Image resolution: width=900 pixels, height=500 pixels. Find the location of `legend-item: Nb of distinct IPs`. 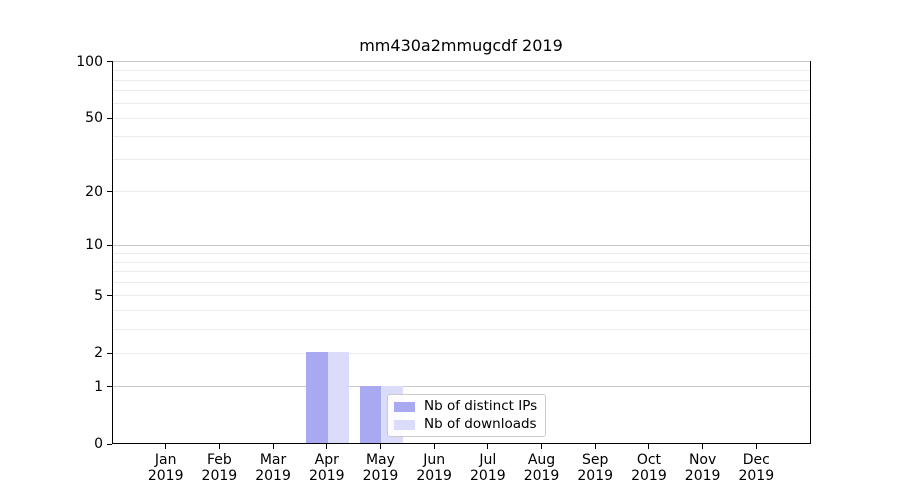

legend-item: Nb of distinct IPs is located at coordinates (465, 406).